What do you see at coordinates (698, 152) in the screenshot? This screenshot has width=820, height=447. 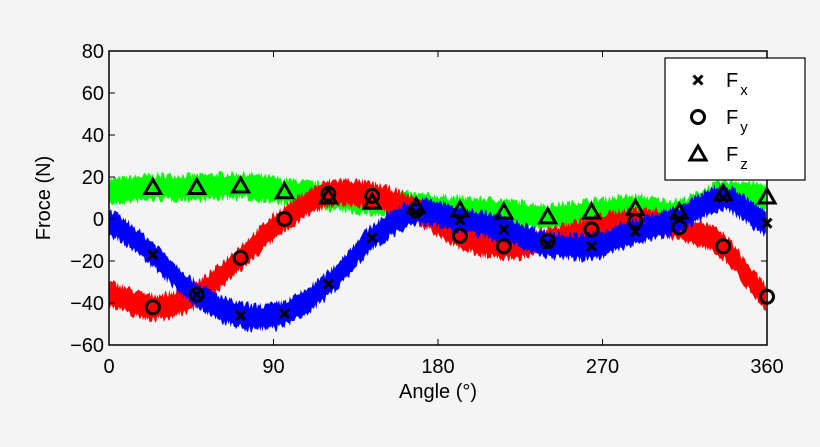 I see `legend-marker-fz` at bounding box center [698, 152].